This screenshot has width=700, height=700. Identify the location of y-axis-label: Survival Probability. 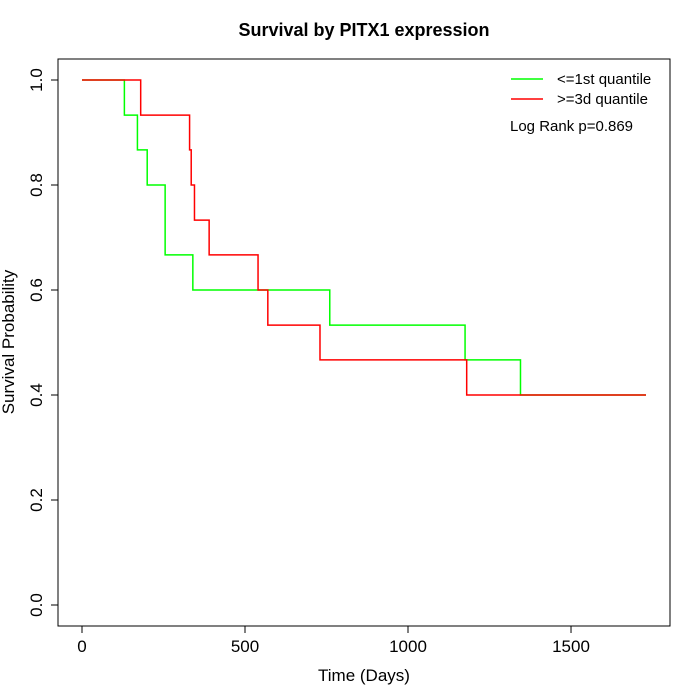
(9, 341).